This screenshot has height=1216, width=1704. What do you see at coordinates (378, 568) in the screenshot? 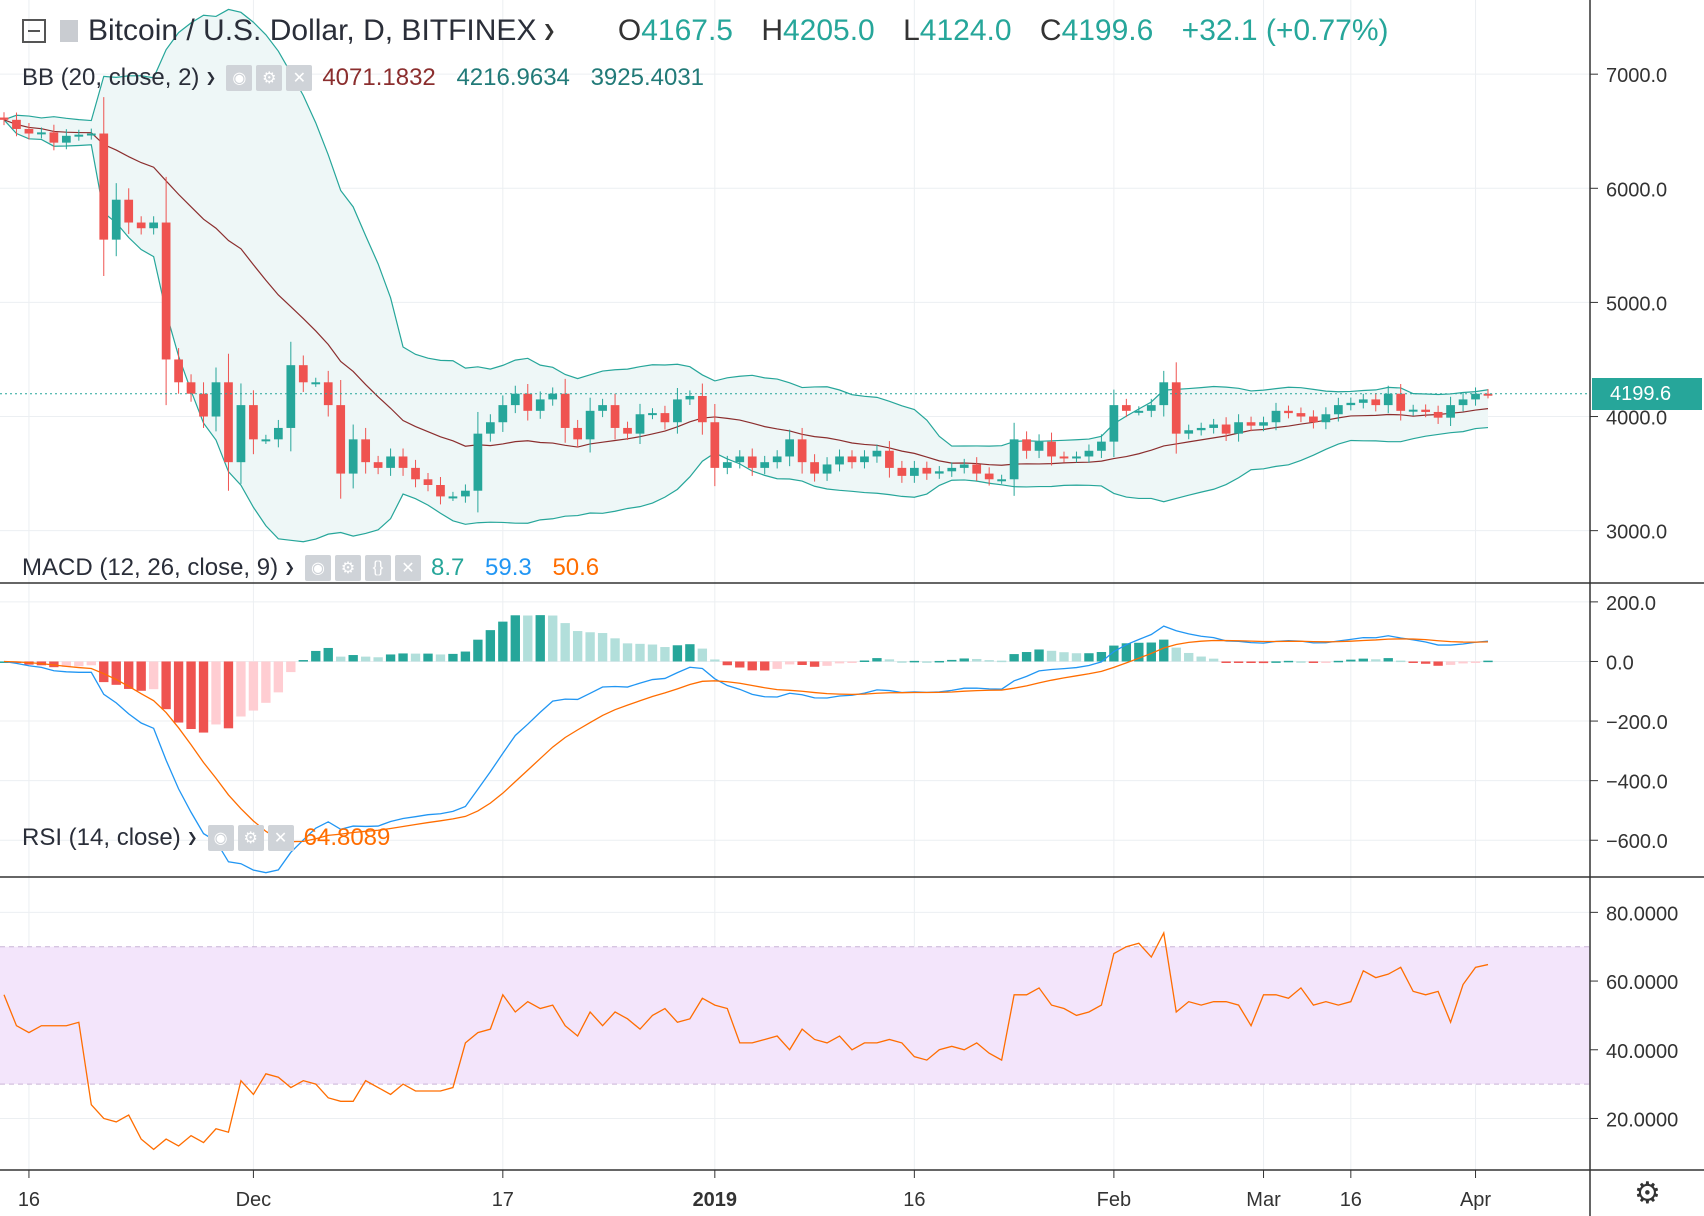
I see `source-code-icon: {}` at bounding box center [378, 568].